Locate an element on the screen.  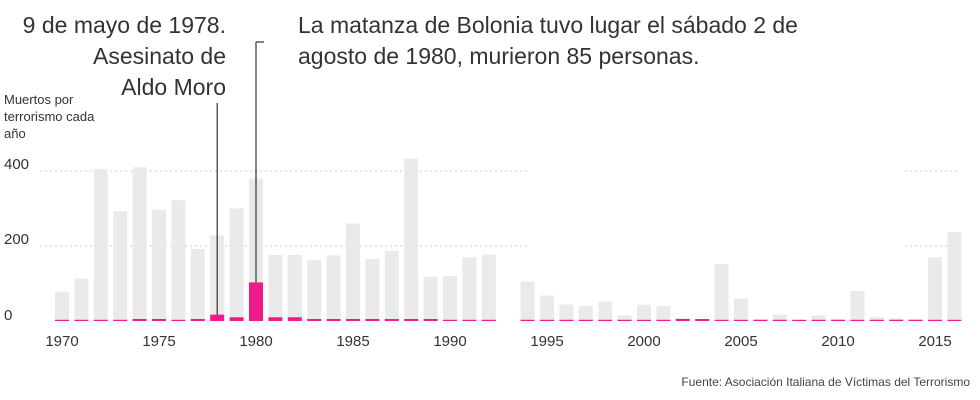
y-tick-label: 0 is located at coordinates (8, 315).